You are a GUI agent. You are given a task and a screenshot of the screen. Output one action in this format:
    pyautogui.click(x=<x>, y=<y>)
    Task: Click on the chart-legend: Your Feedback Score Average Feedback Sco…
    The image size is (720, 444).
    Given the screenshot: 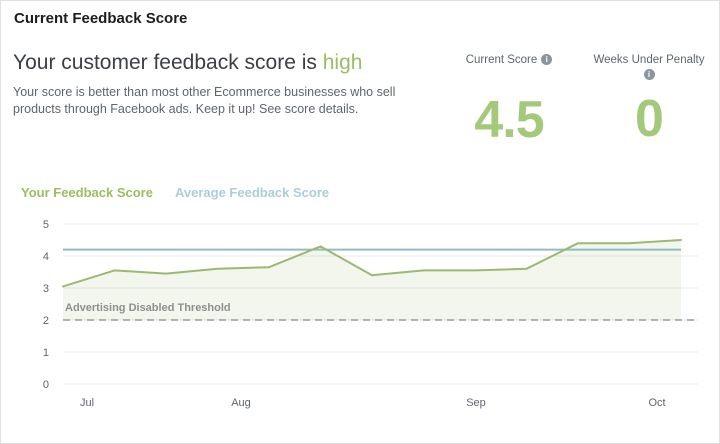 What is the action you would take?
    pyautogui.click(x=175, y=192)
    